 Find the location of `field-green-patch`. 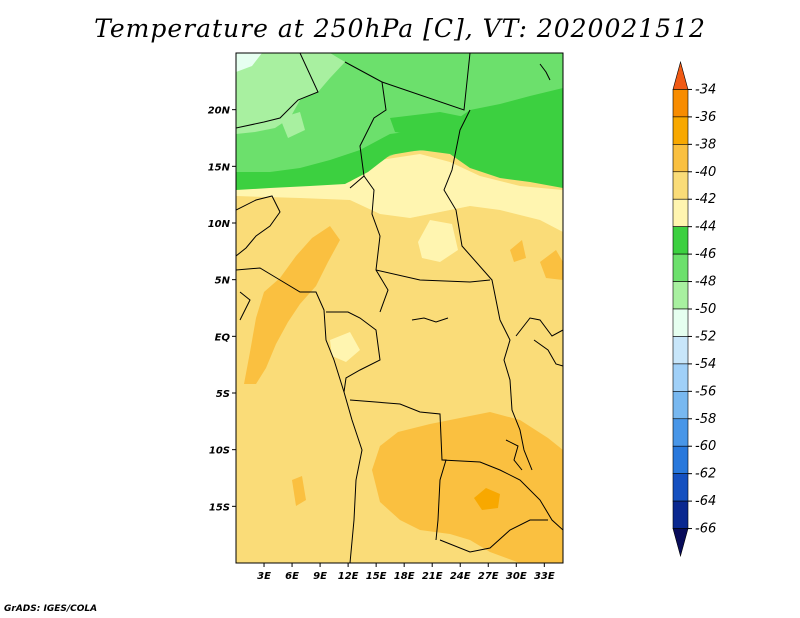

field-green-patch is located at coordinates (430, 124).